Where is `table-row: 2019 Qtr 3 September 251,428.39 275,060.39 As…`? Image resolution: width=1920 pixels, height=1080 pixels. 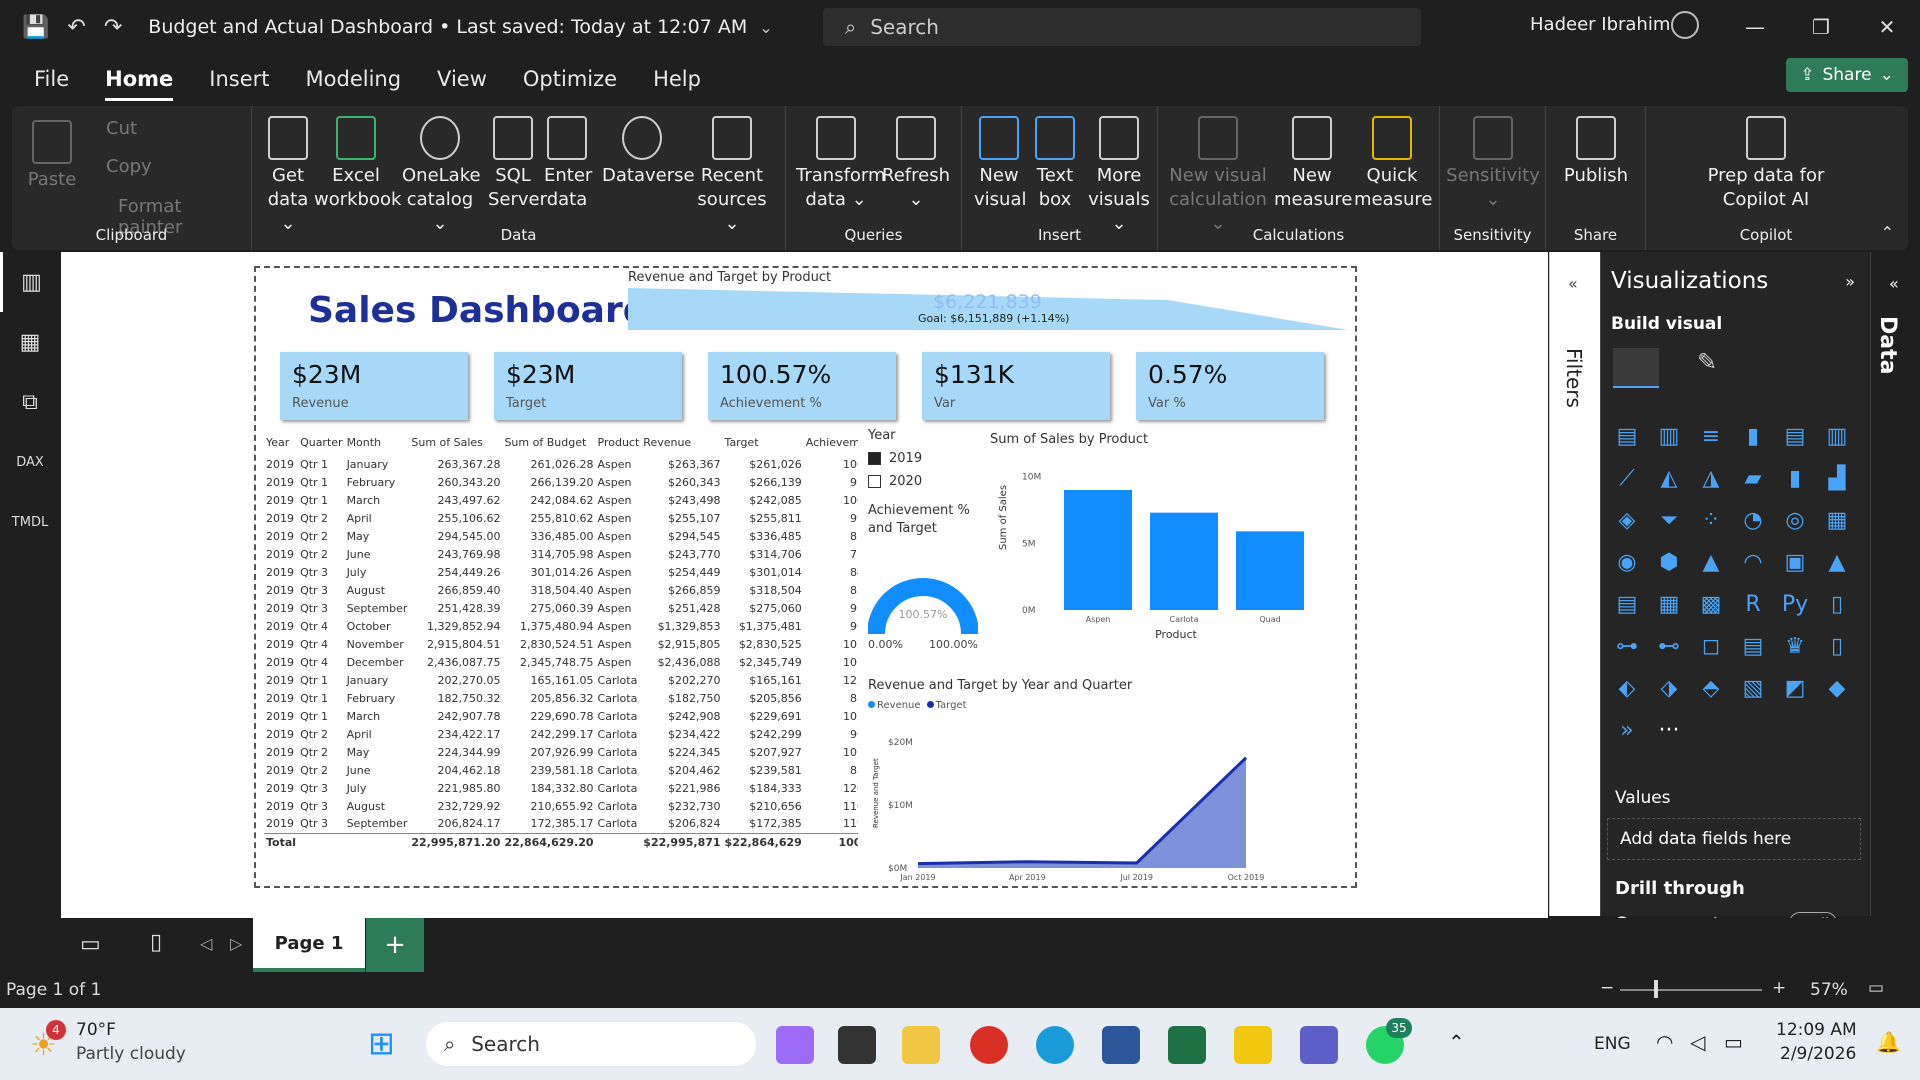 table-row: 2019 Qtr 3 September 251,428.39 275,060.39 As… is located at coordinates (561, 608).